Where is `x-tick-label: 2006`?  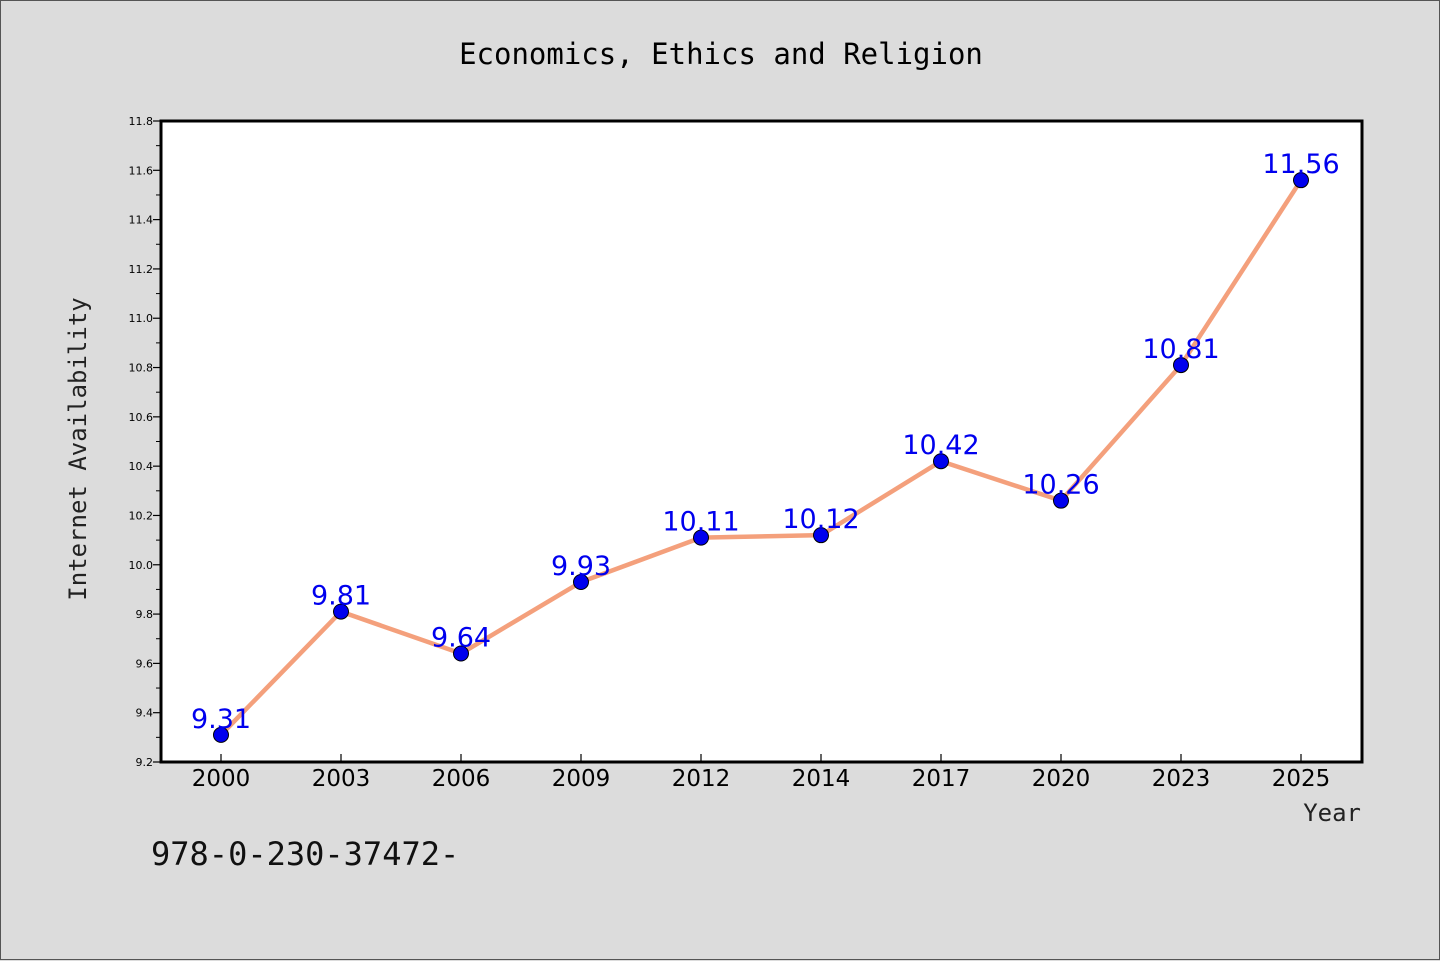 x-tick-label: 2006 is located at coordinates (461, 779).